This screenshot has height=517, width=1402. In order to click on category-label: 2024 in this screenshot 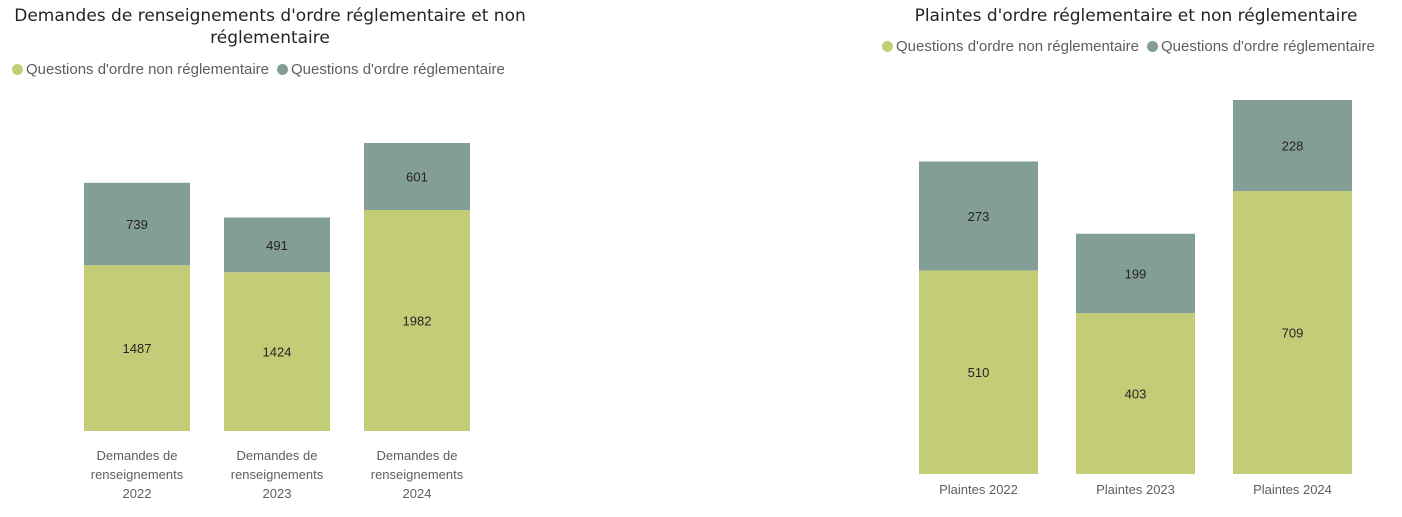, I will do `click(417, 493)`.